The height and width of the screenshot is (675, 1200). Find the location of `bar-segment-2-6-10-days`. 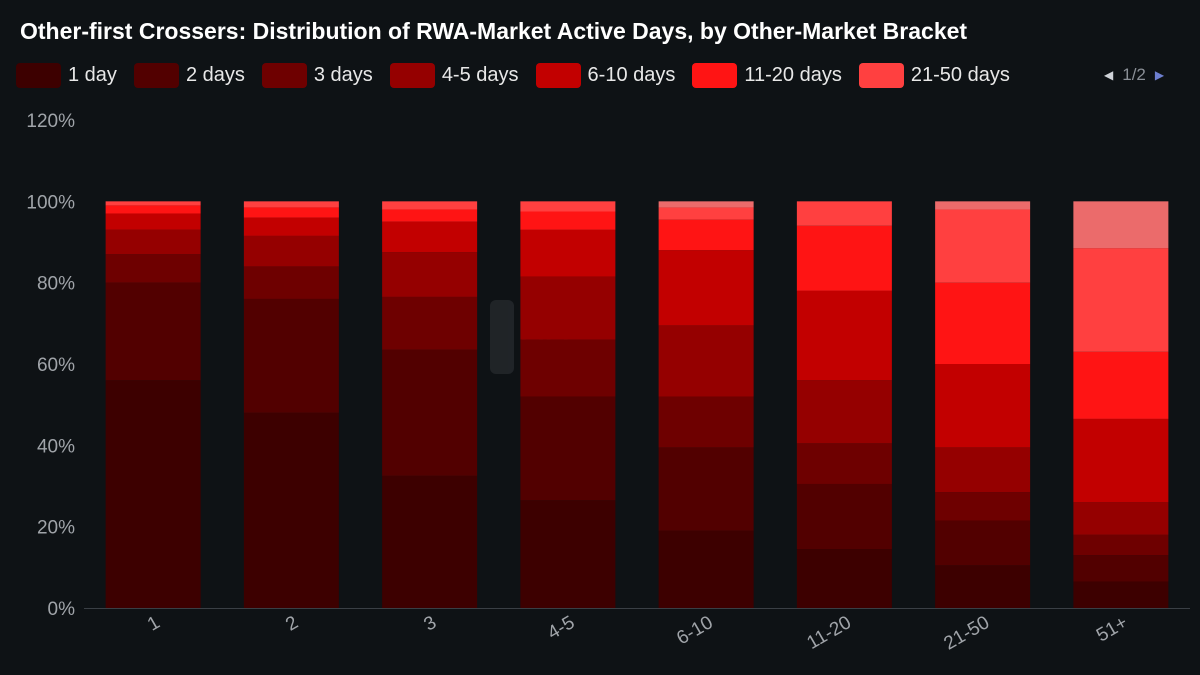

bar-segment-2-6-10-days is located at coordinates (291, 226).